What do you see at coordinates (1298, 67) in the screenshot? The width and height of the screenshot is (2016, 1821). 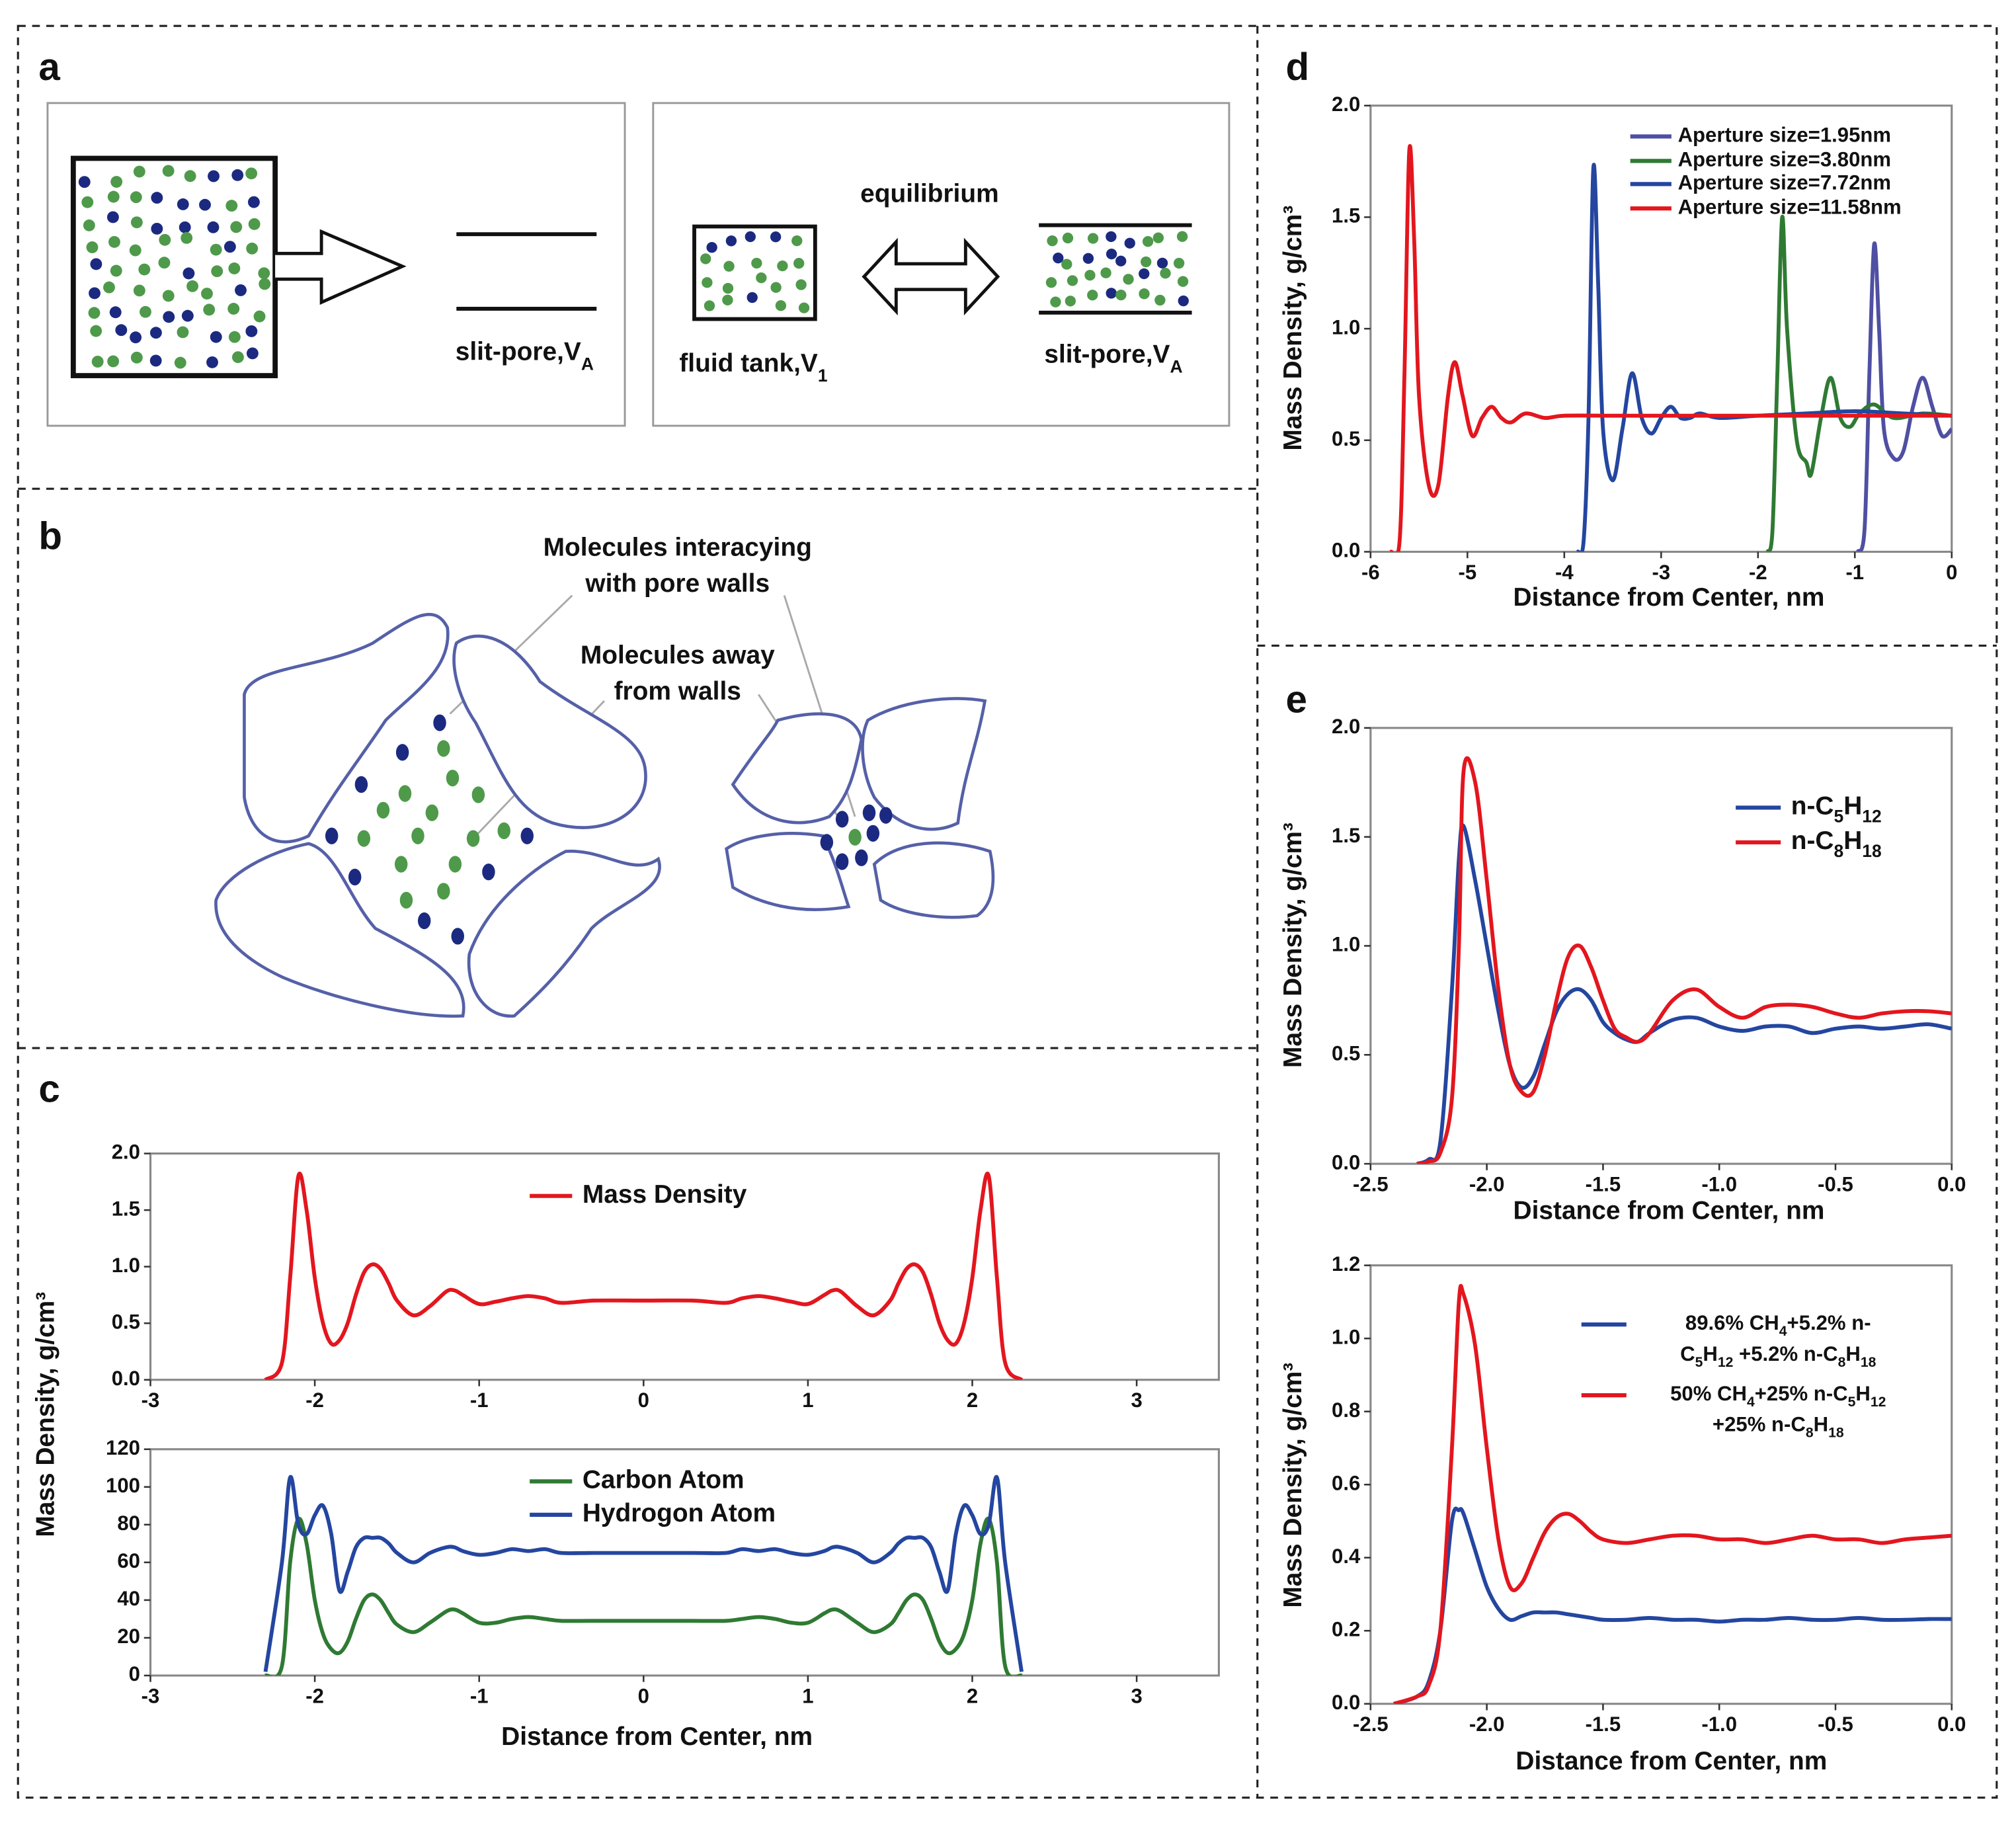 I see `panel-label: d` at bounding box center [1298, 67].